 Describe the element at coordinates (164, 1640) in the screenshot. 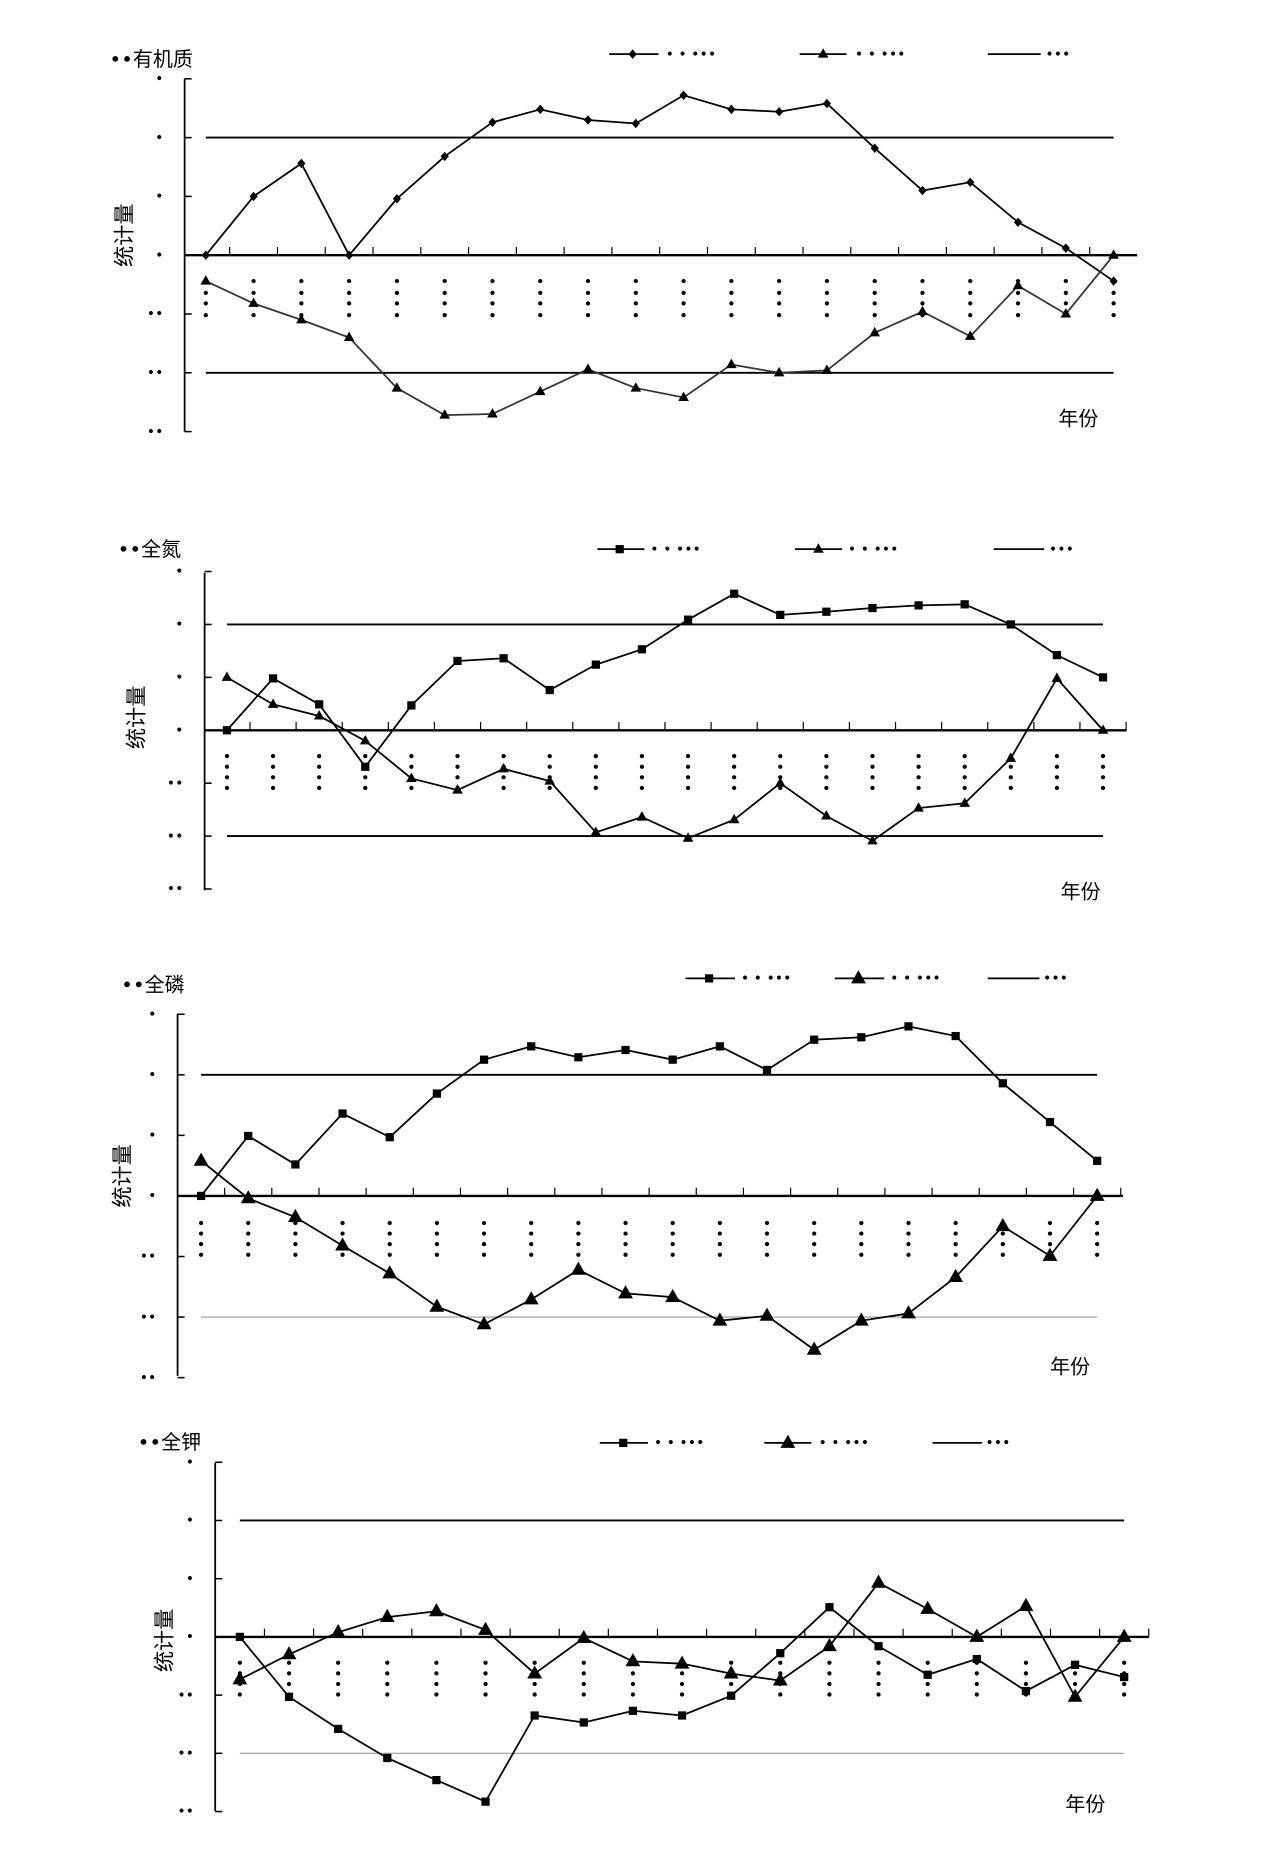

I see `y-axis-label: 统计量` at that location.